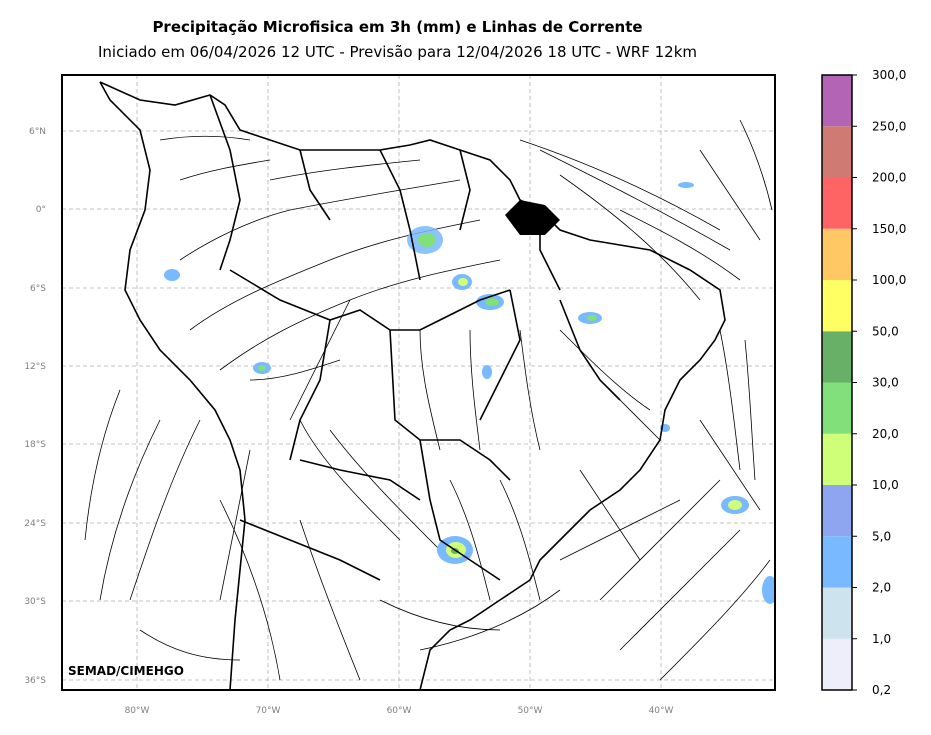 This screenshot has width=931, height=735. I want to click on island-shape, so click(532, 217).